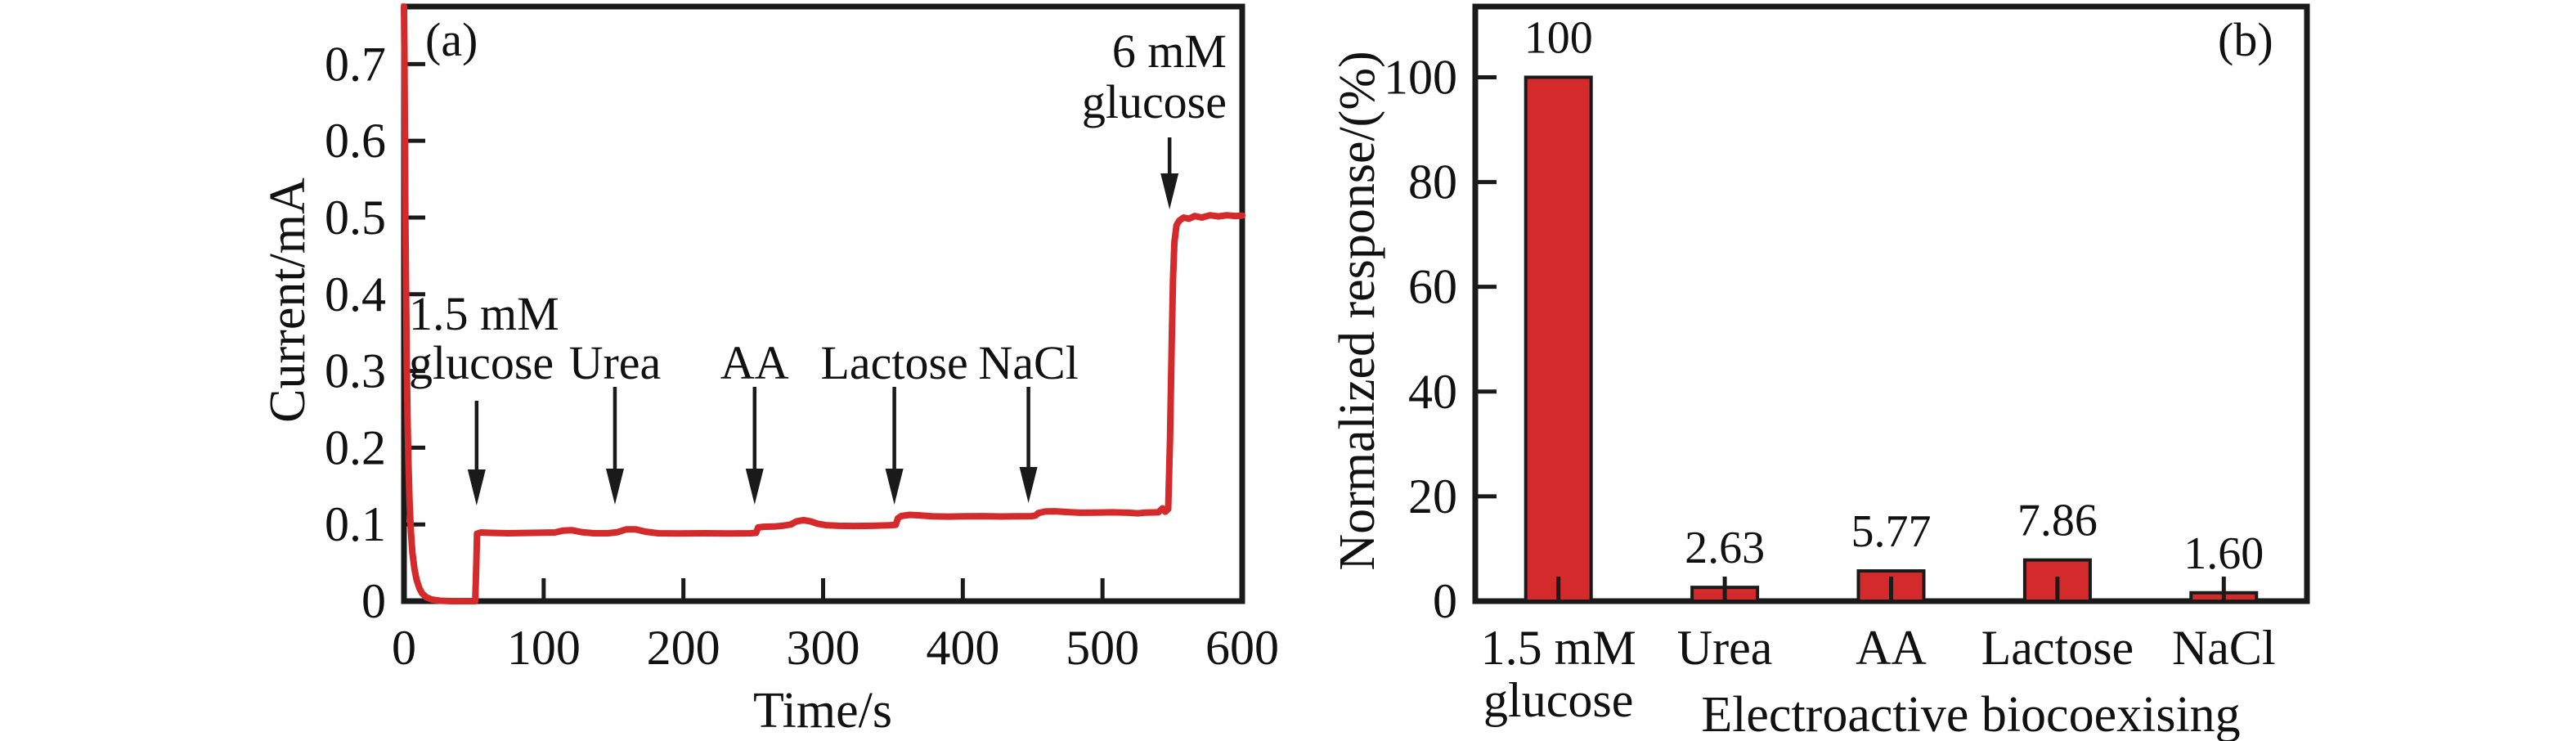 This screenshot has height=741, width=2576. I want to click on annotation-label-6-mm-glucose-line1: 6 mM, so click(1170, 51).